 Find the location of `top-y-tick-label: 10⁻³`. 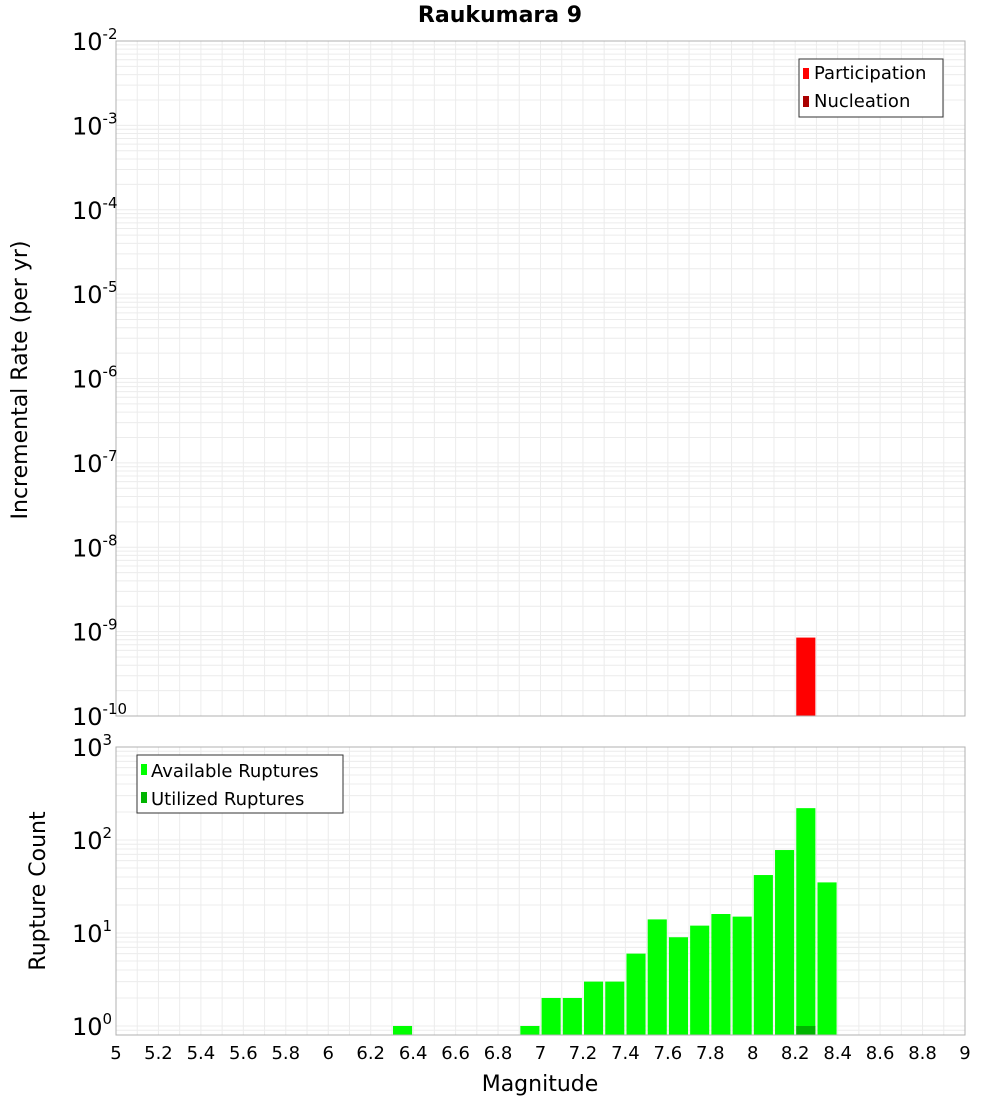

top-y-tick-label: 10⁻³ is located at coordinates (95, 124).